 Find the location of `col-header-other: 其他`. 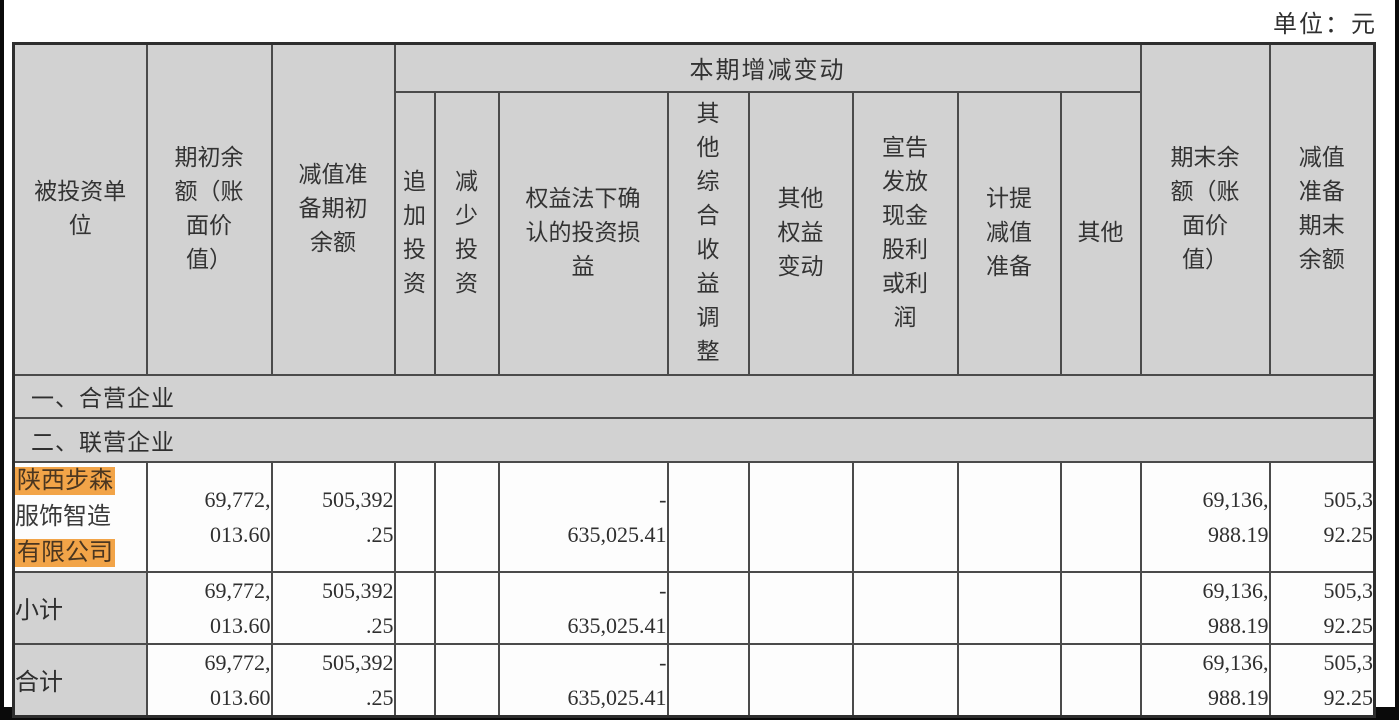

col-header-other: 其他 is located at coordinates (1100, 233).